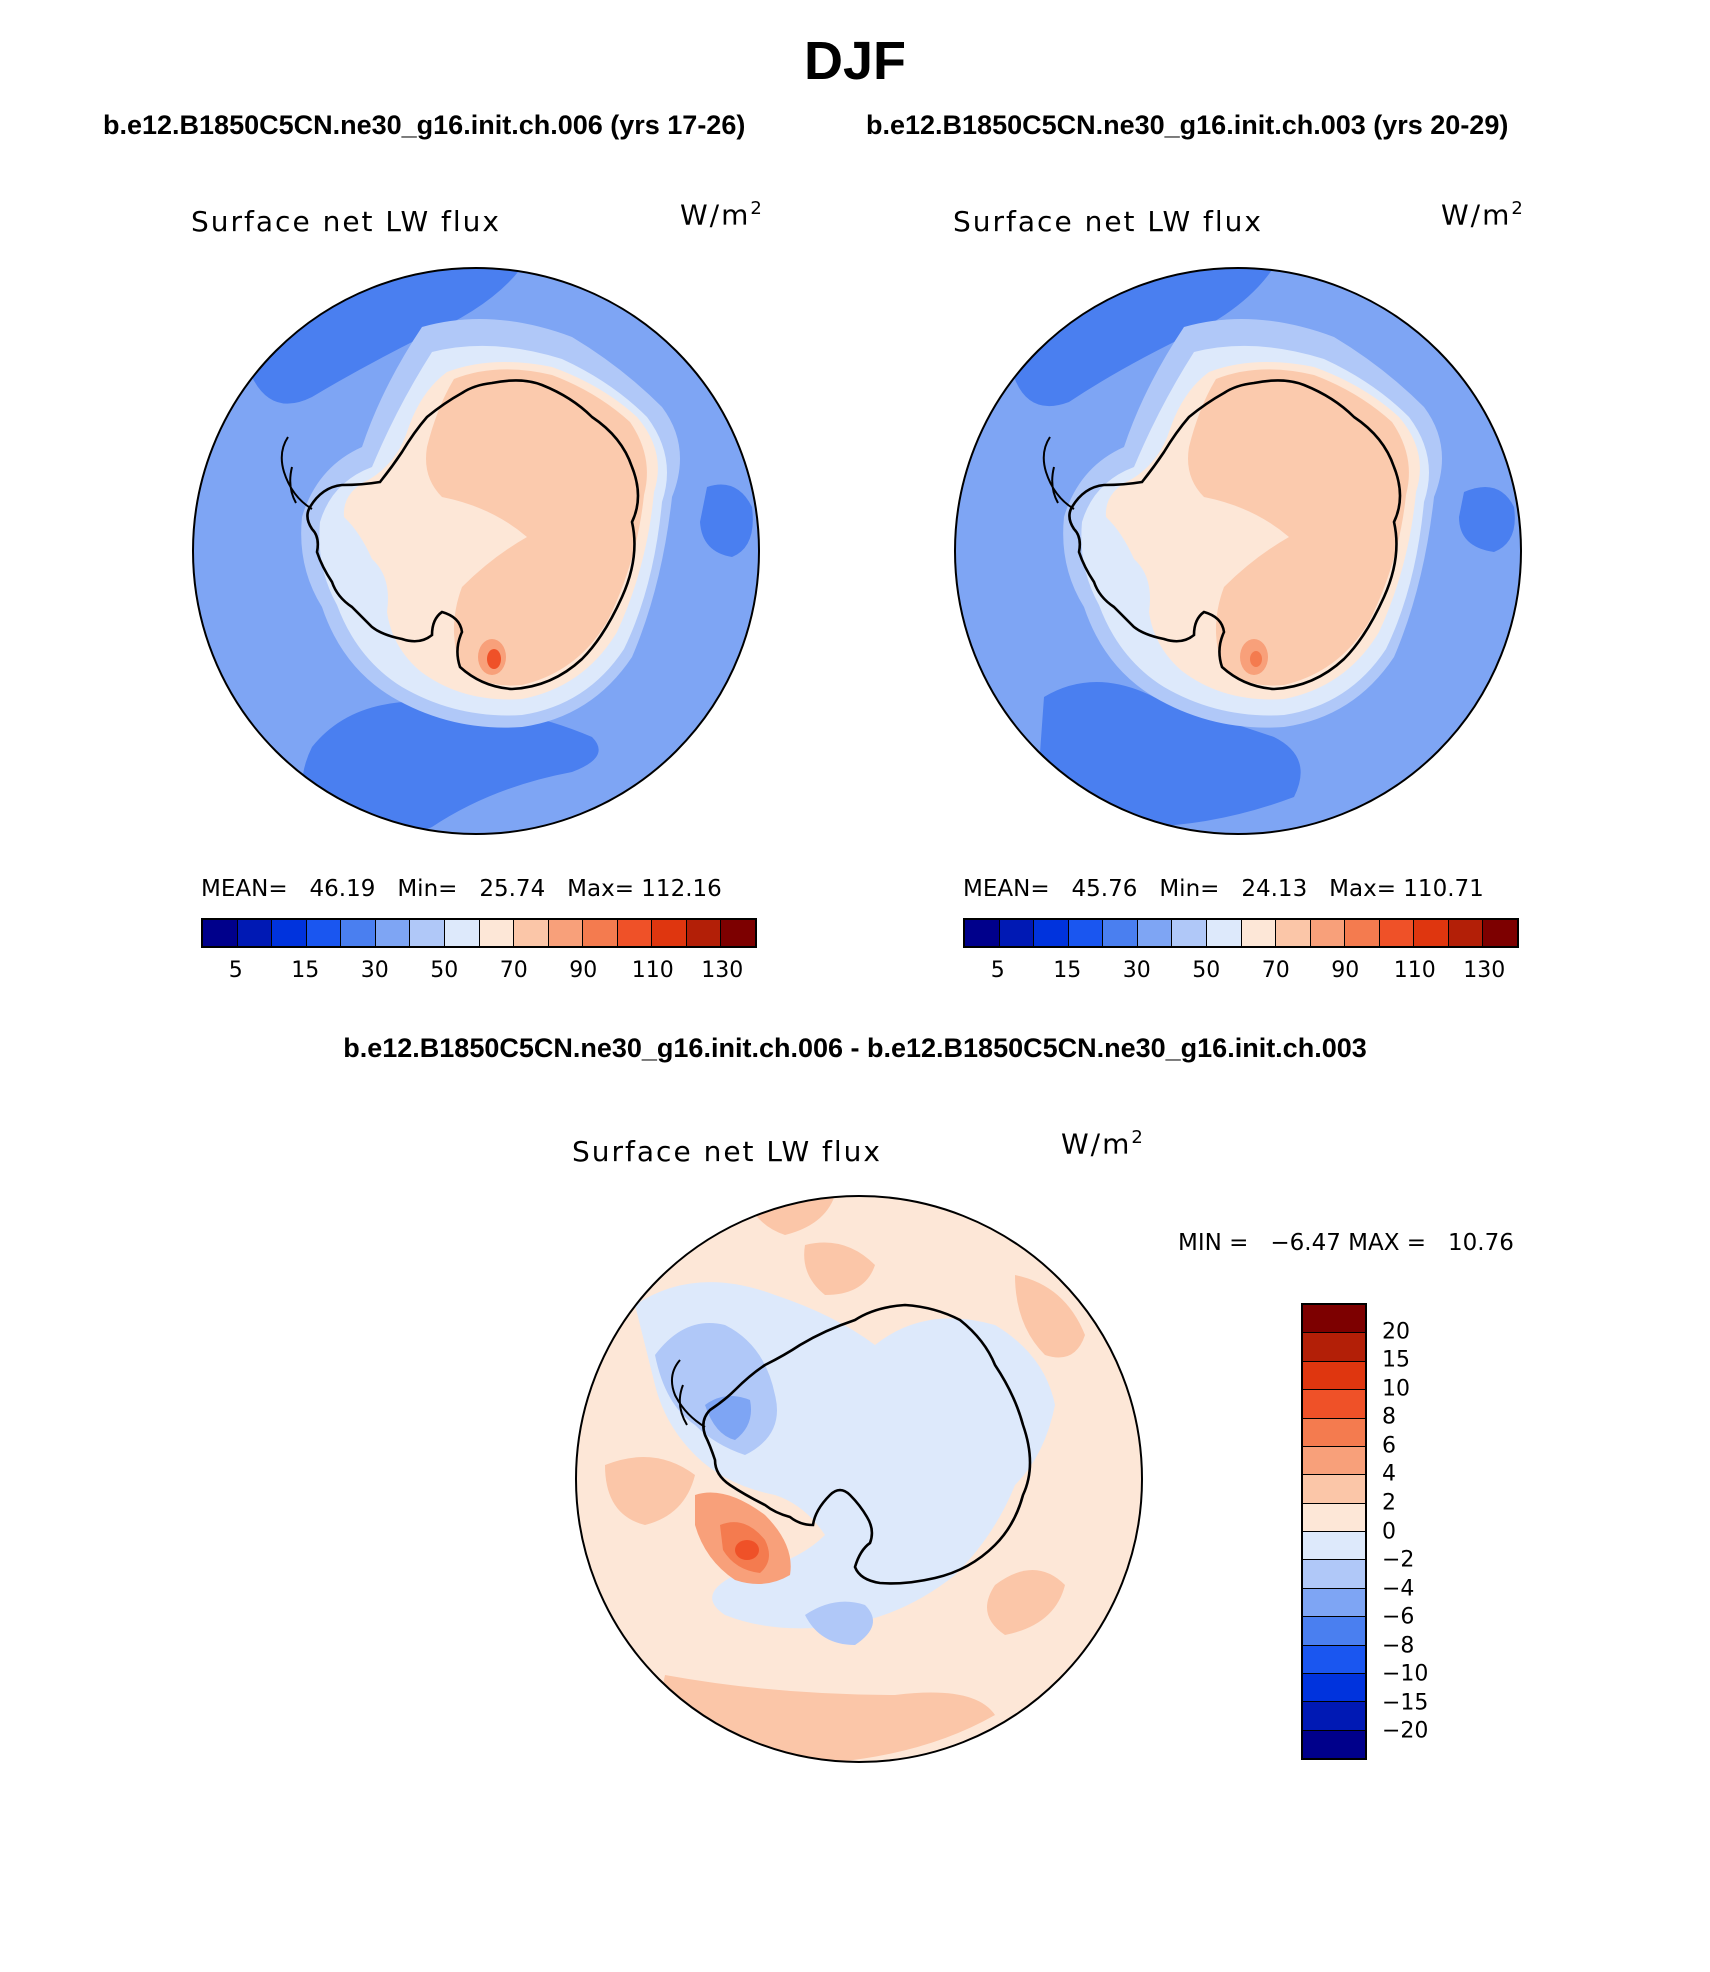  What do you see at coordinates (1398, 1617) in the screenshot?
I see `colorbar-tick-label: −6` at bounding box center [1398, 1617].